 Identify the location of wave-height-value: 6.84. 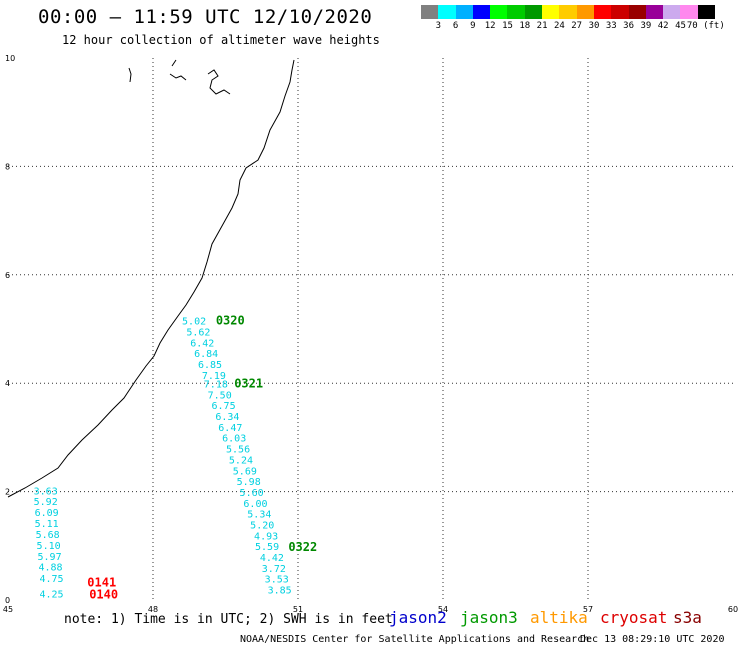
(206, 354).